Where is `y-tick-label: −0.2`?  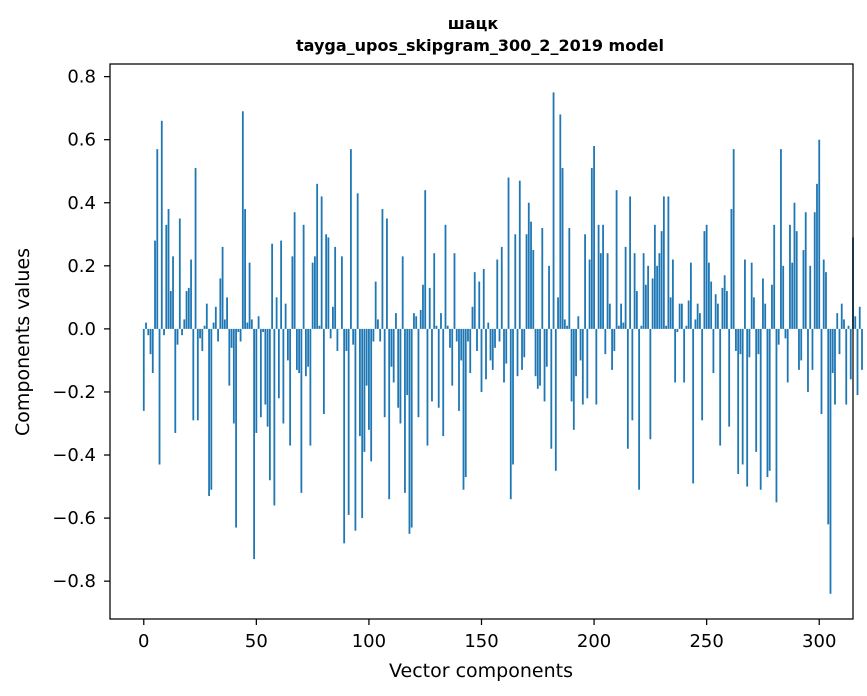 y-tick-label: −0.2 is located at coordinates (74, 392).